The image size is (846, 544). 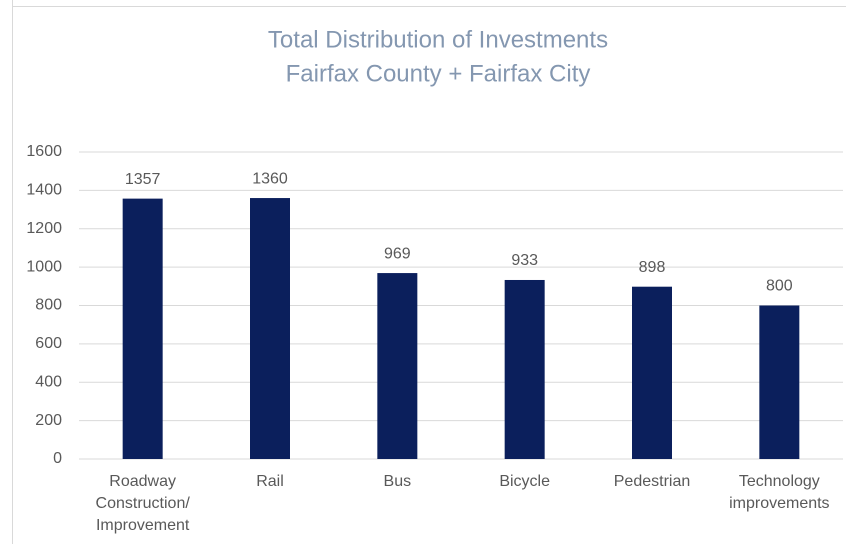 What do you see at coordinates (44, 190) in the screenshot?
I see `y-tick-label: 1400` at bounding box center [44, 190].